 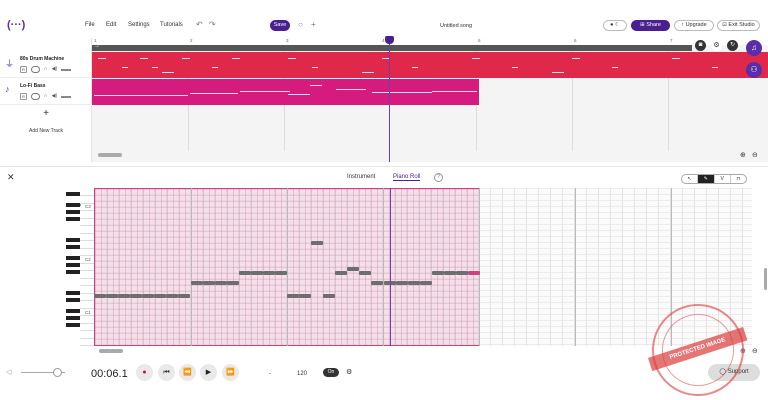 What do you see at coordinates (694, 25) in the screenshot?
I see `upgrade-button: ↑ Upgrade` at bounding box center [694, 25].